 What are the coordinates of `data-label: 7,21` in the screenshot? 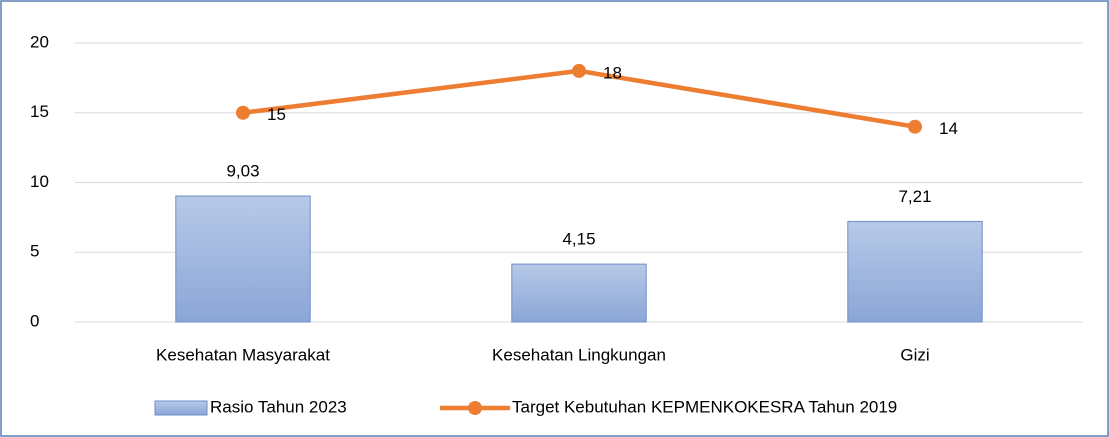 It's located at (914, 196).